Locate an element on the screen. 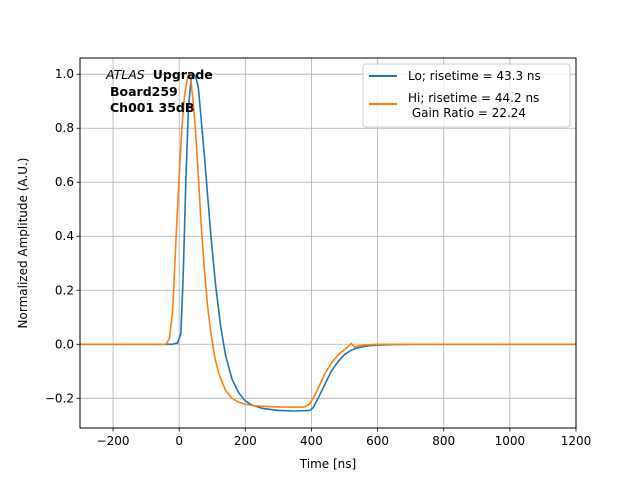  annotation-channel: Ch001 35dB is located at coordinates (152, 107).